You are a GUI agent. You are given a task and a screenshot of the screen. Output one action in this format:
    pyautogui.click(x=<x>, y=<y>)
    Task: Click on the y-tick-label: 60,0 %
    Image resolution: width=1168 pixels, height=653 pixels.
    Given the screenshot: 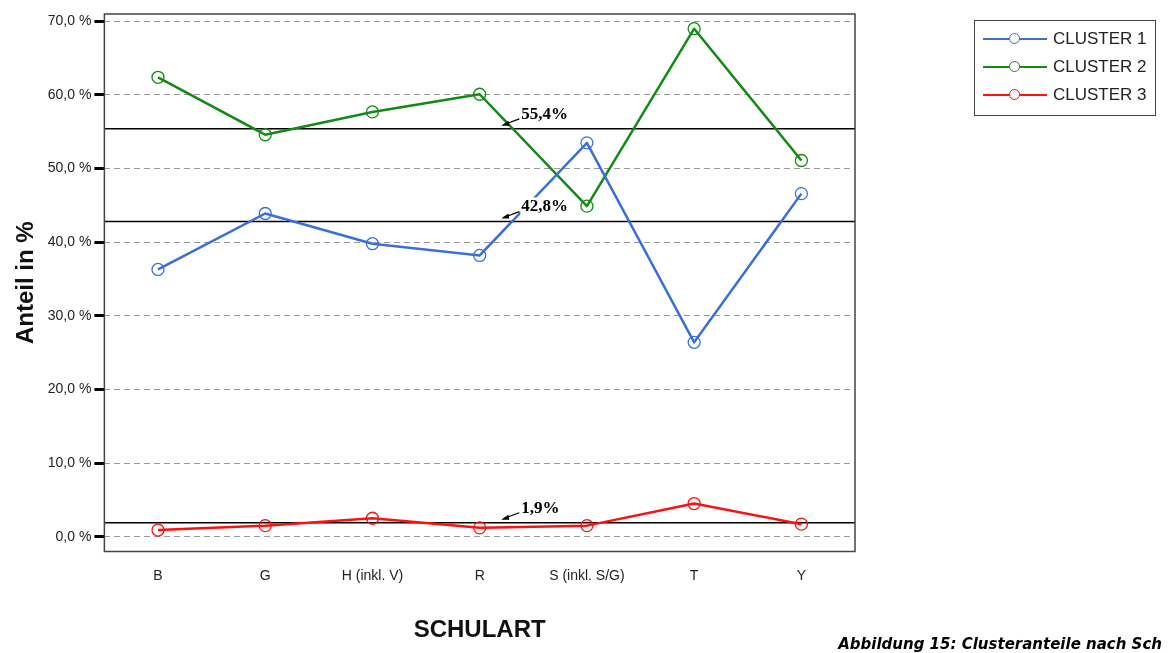 What is the action you would take?
    pyautogui.click(x=69, y=93)
    